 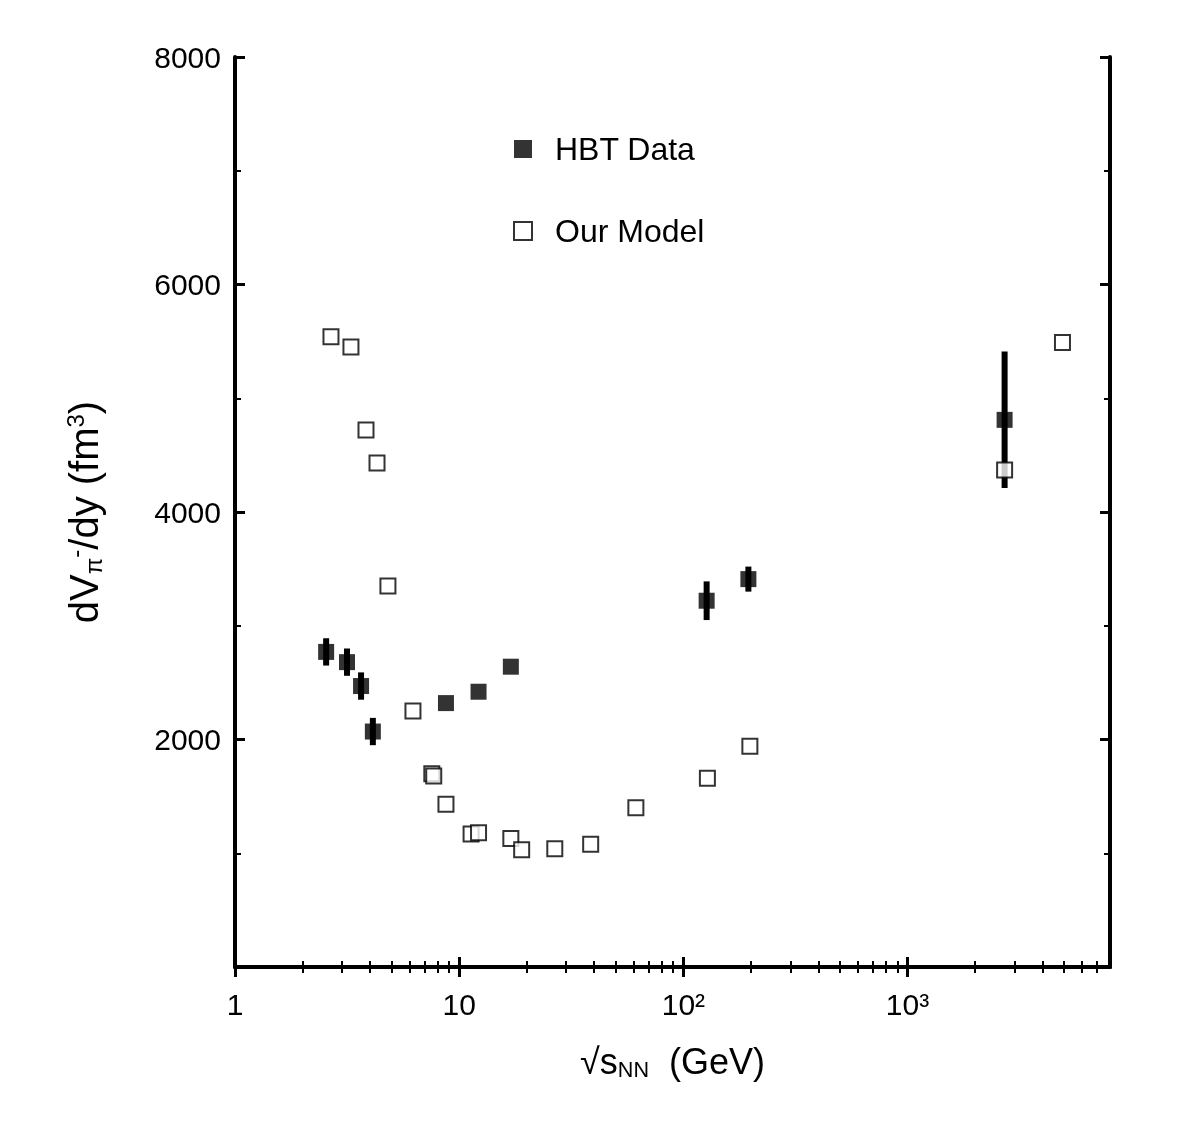 I want to click on y-tick-label: 6000, so click(x=187, y=284).